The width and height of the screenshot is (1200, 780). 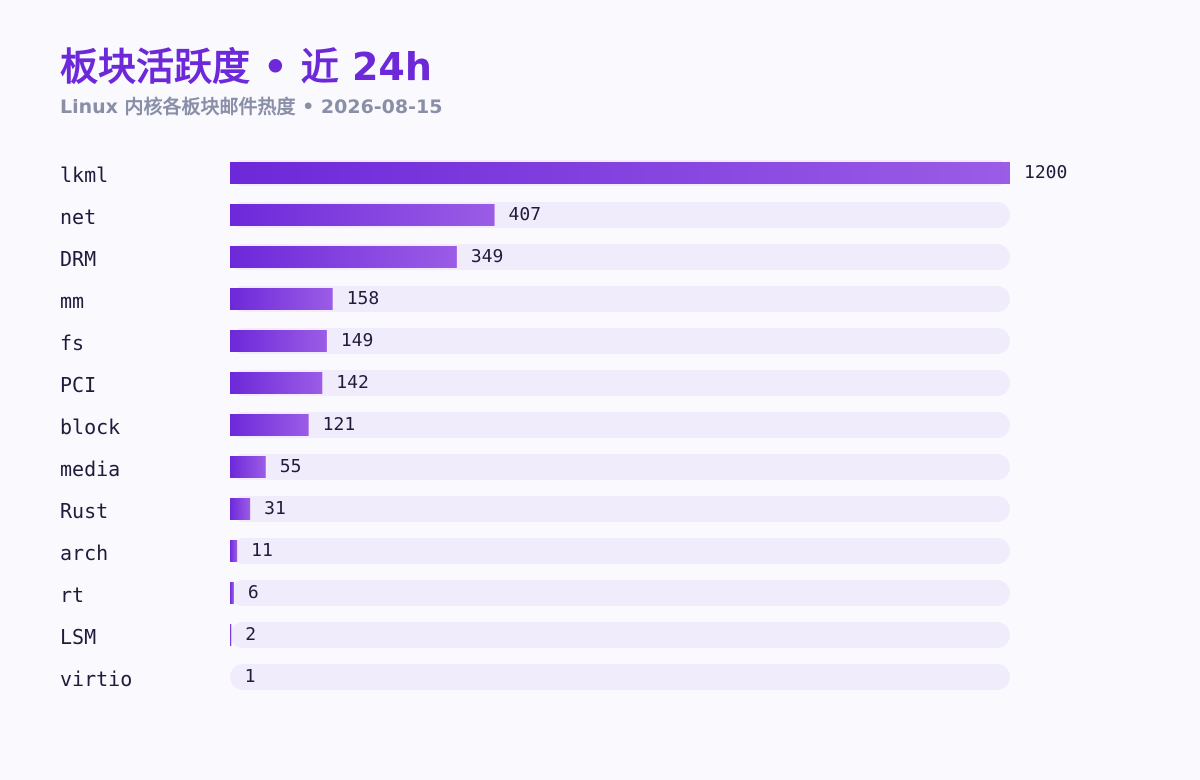 I want to click on category-label: DRM, so click(x=78, y=259).